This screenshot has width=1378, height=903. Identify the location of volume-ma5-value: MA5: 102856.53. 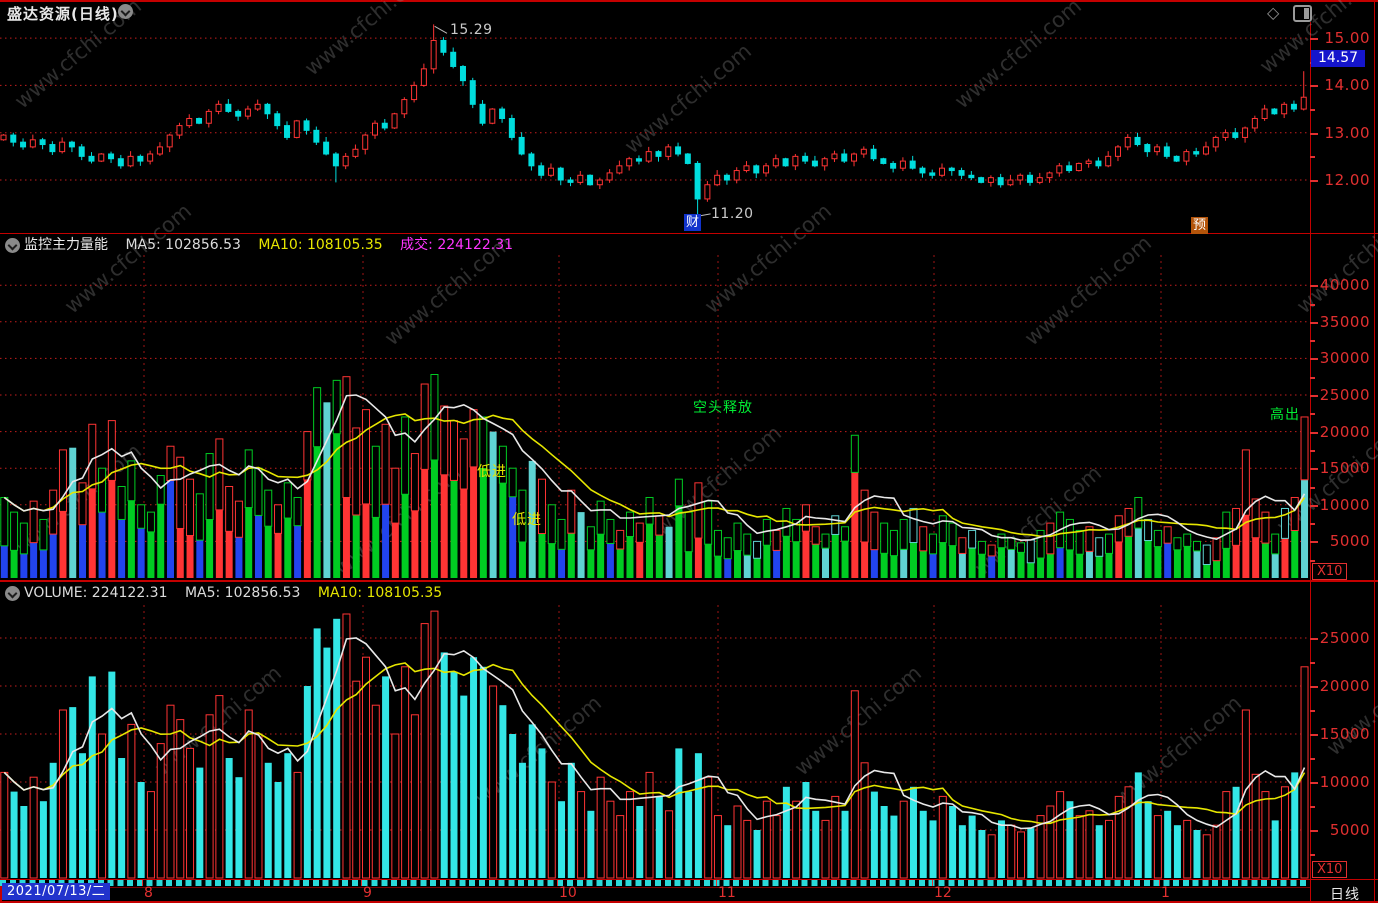
(242, 593).